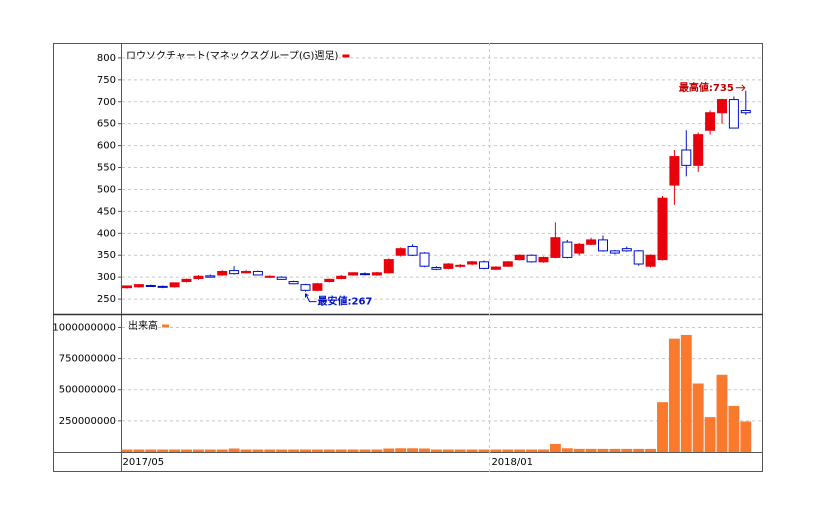 Image resolution: width=815 pixels, height=520 pixels. What do you see at coordinates (106, 168) in the screenshot?
I see `y-tick-label: 550` at bounding box center [106, 168].